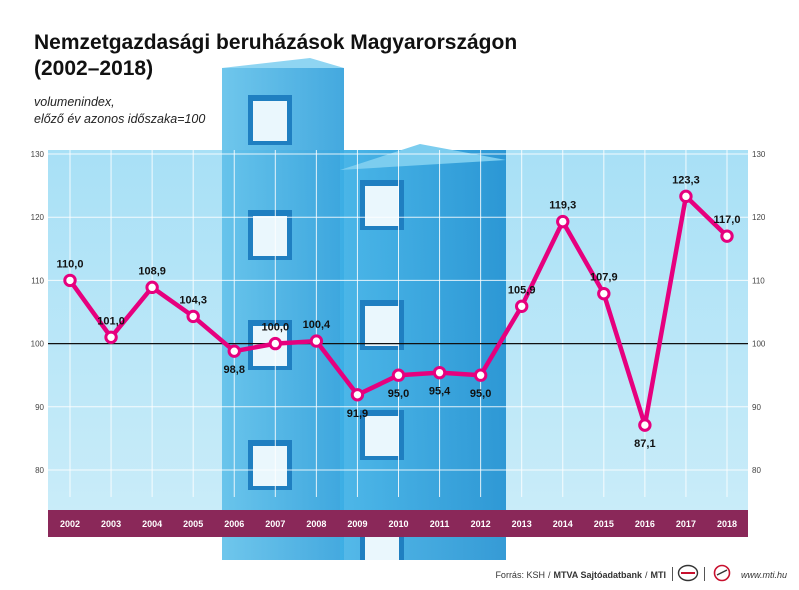  Describe the element at coordinates (644, 444) in the screenshot. I see `data-label: 87,1` at that location.